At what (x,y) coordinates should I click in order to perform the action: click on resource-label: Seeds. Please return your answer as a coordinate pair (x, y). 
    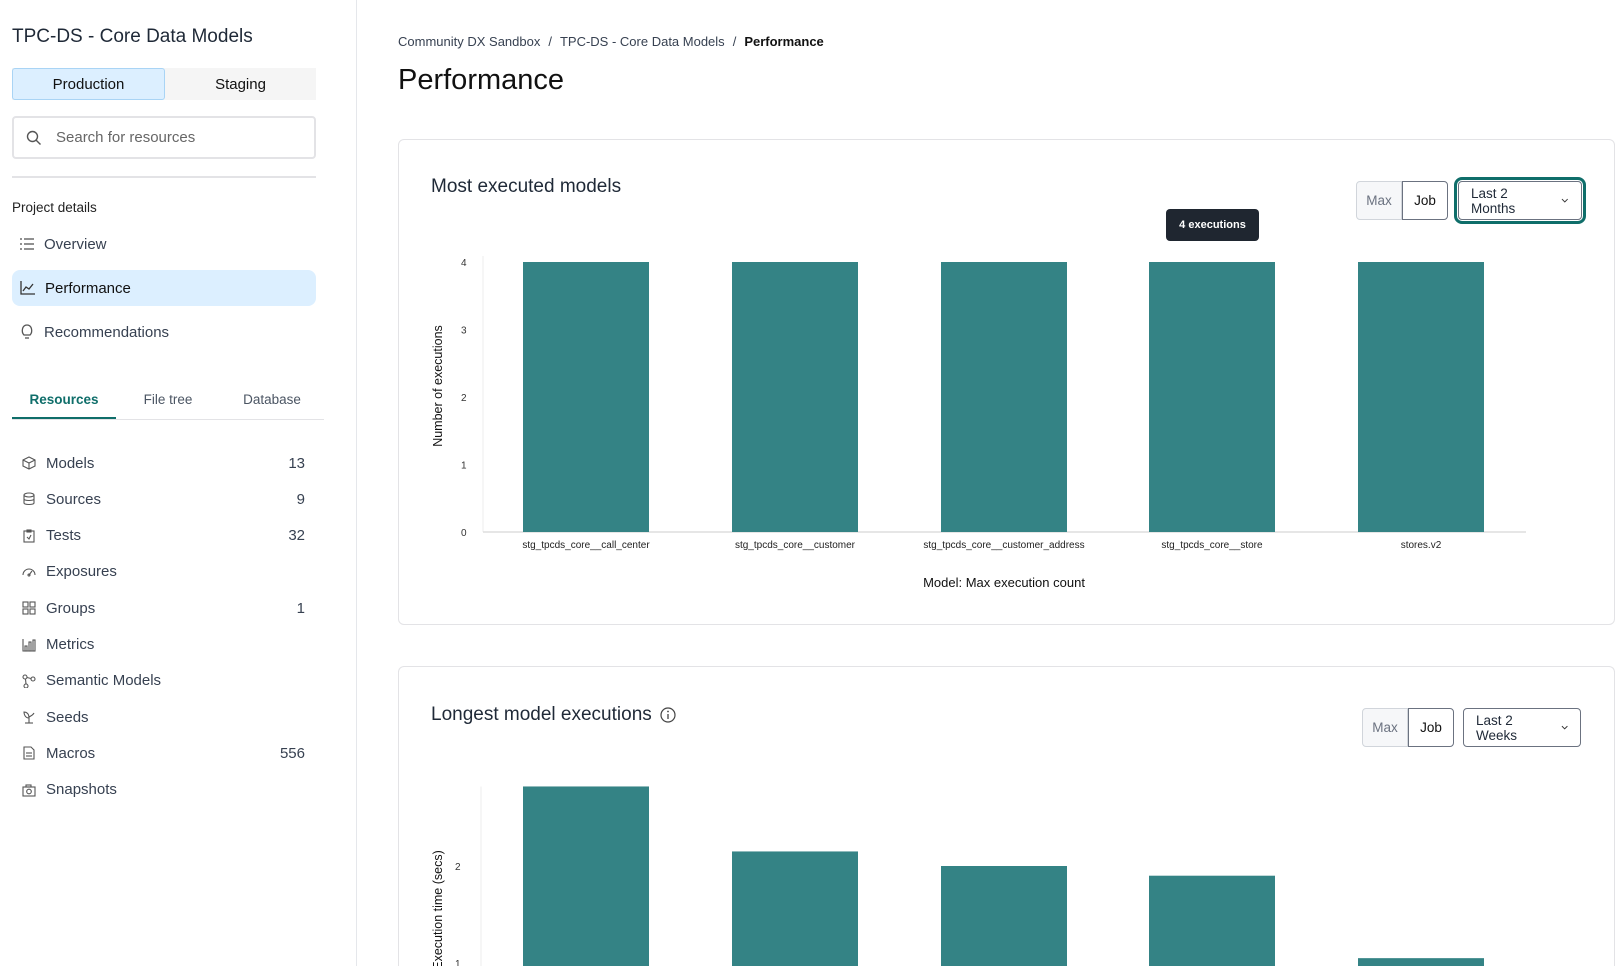
    Looking at the image, I should click on (67, 717).